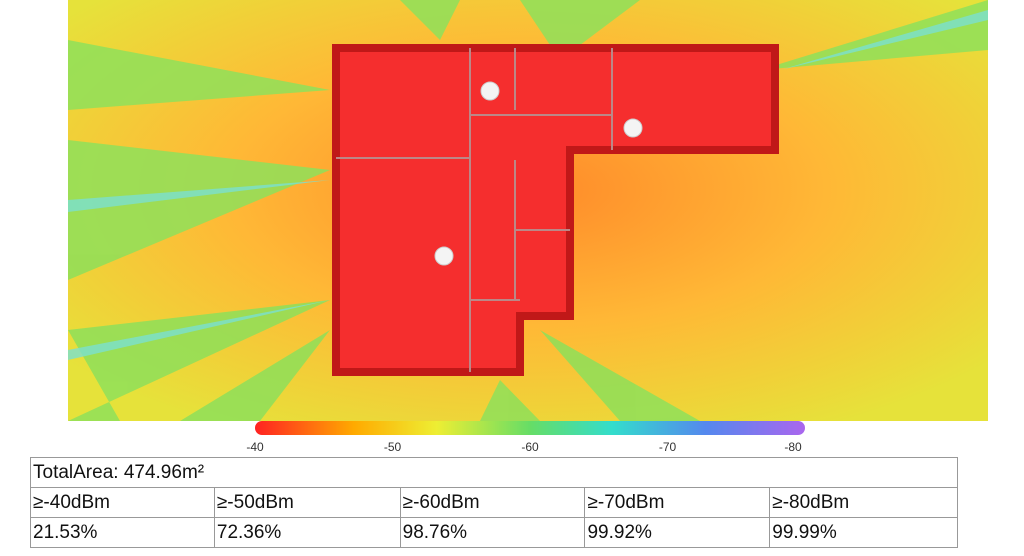  Describe the element at coordinates (255, 447) in the screenshot. I see `colorbar-tick-label: -40` at that location.